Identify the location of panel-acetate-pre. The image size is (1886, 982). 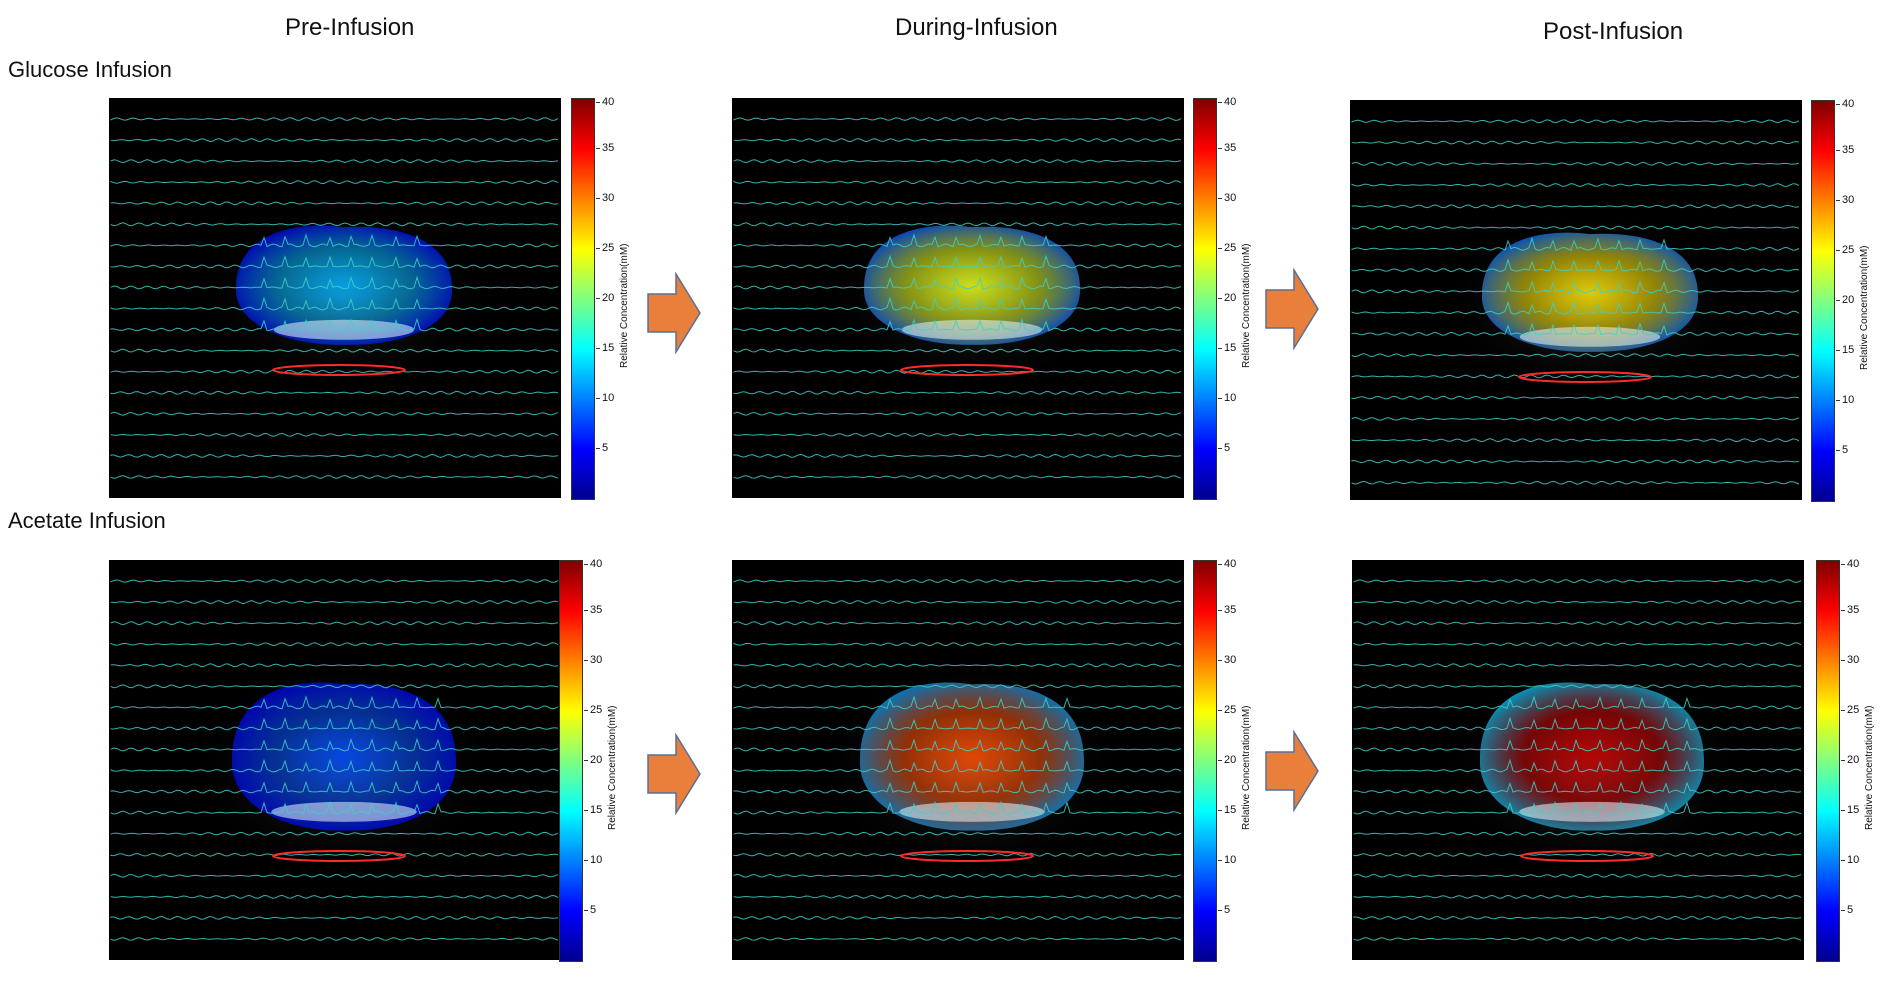
(335, 760).